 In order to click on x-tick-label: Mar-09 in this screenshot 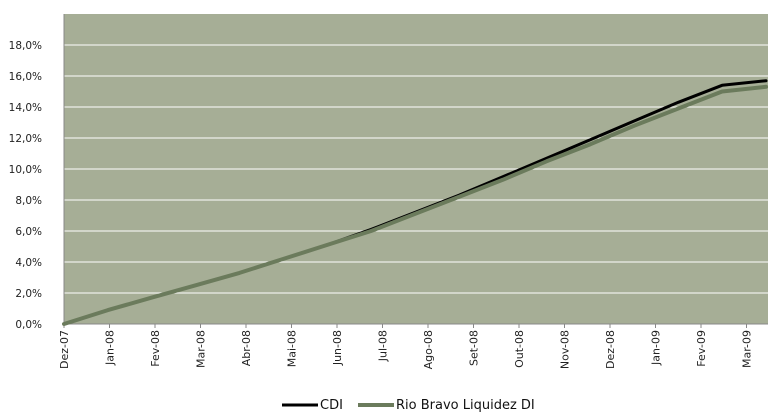, I will do `click(747, 349)`.